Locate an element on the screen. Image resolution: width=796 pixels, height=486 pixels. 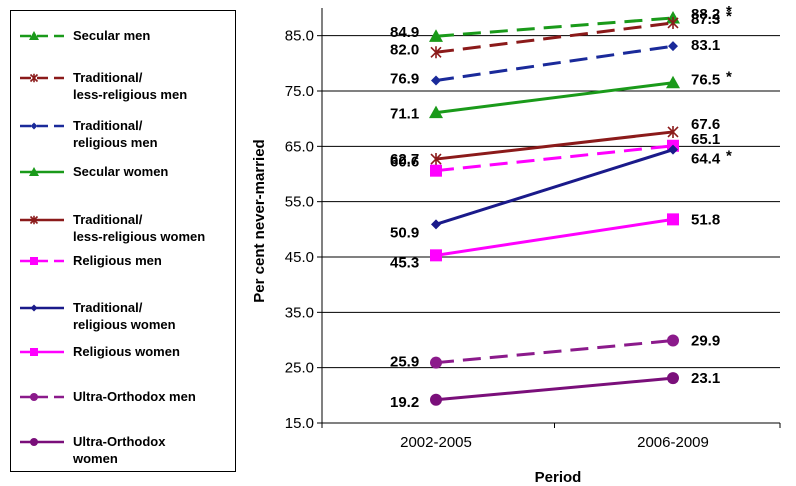
data-label: 62.7 is located at coordinates (404, 159).